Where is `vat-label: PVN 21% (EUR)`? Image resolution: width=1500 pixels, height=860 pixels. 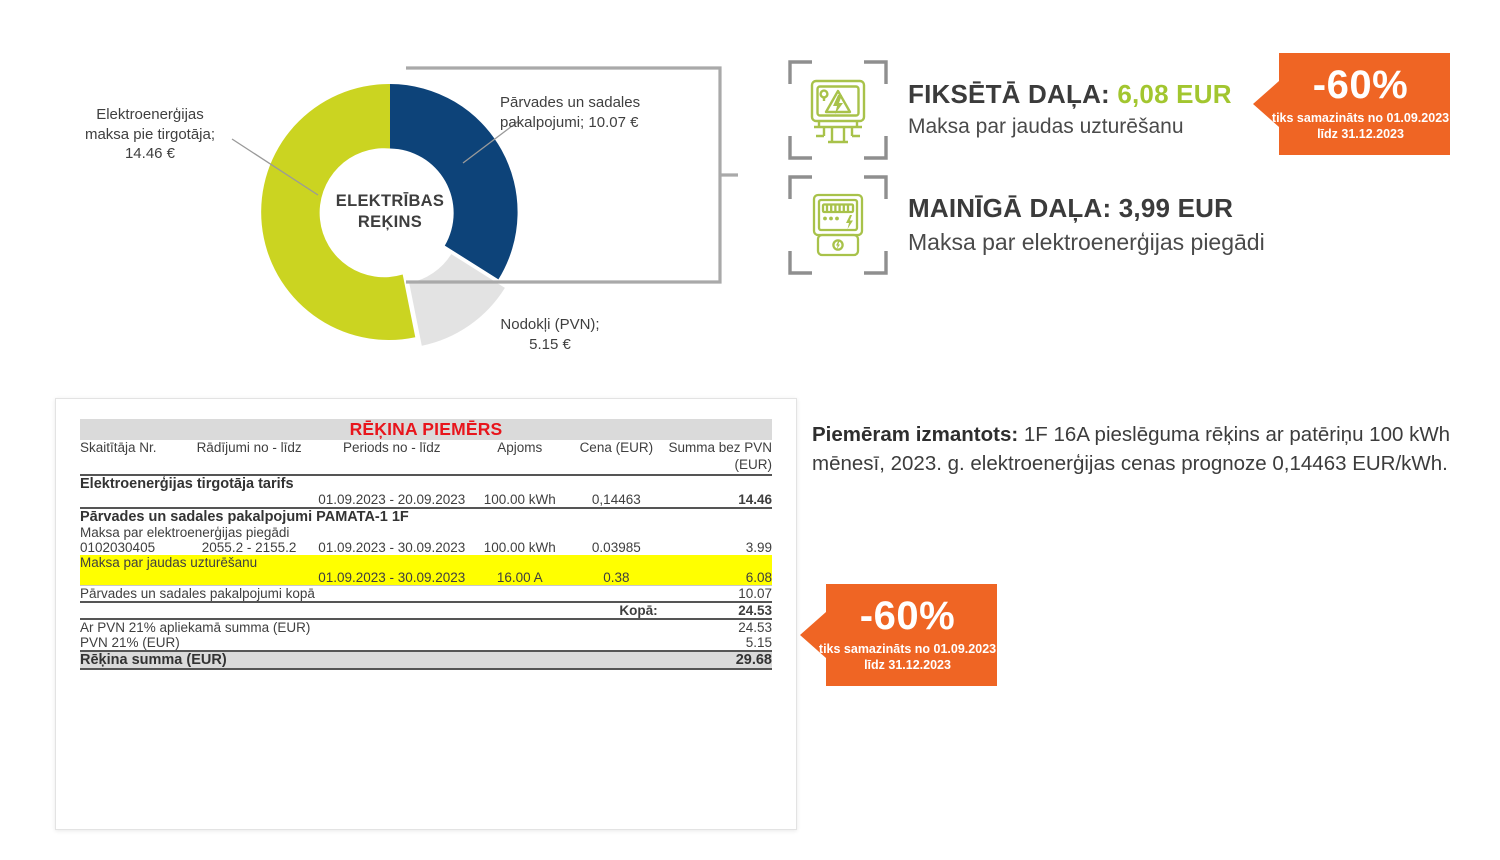 vat-label: PVN 21% (EUR) is located at coordinates (130, 642).